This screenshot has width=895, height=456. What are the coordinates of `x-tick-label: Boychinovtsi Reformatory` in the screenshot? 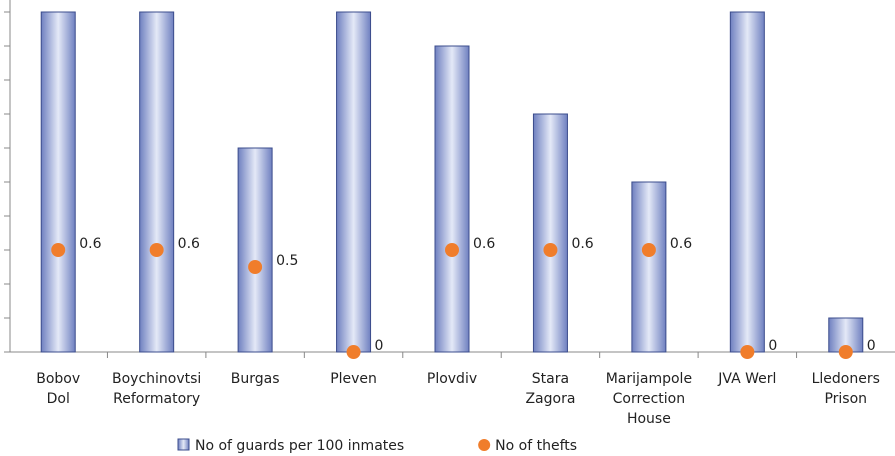 It's located at (157, 389).